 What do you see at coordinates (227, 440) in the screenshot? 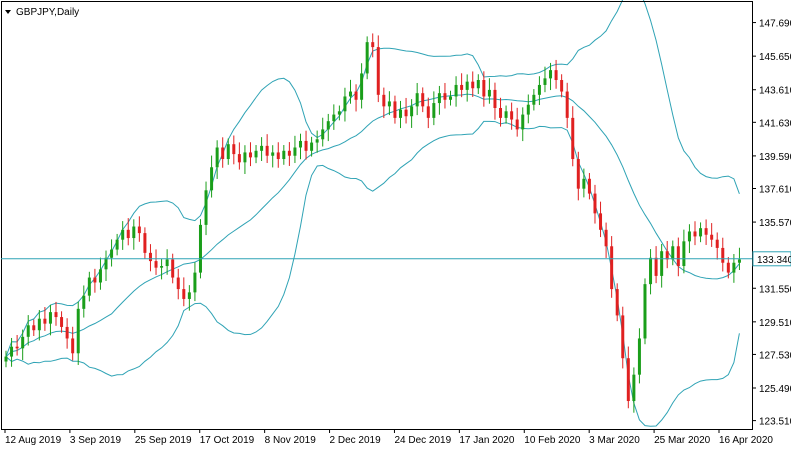
I see `date-label: 17 Oct 2019` at bounding box center [227, 440].